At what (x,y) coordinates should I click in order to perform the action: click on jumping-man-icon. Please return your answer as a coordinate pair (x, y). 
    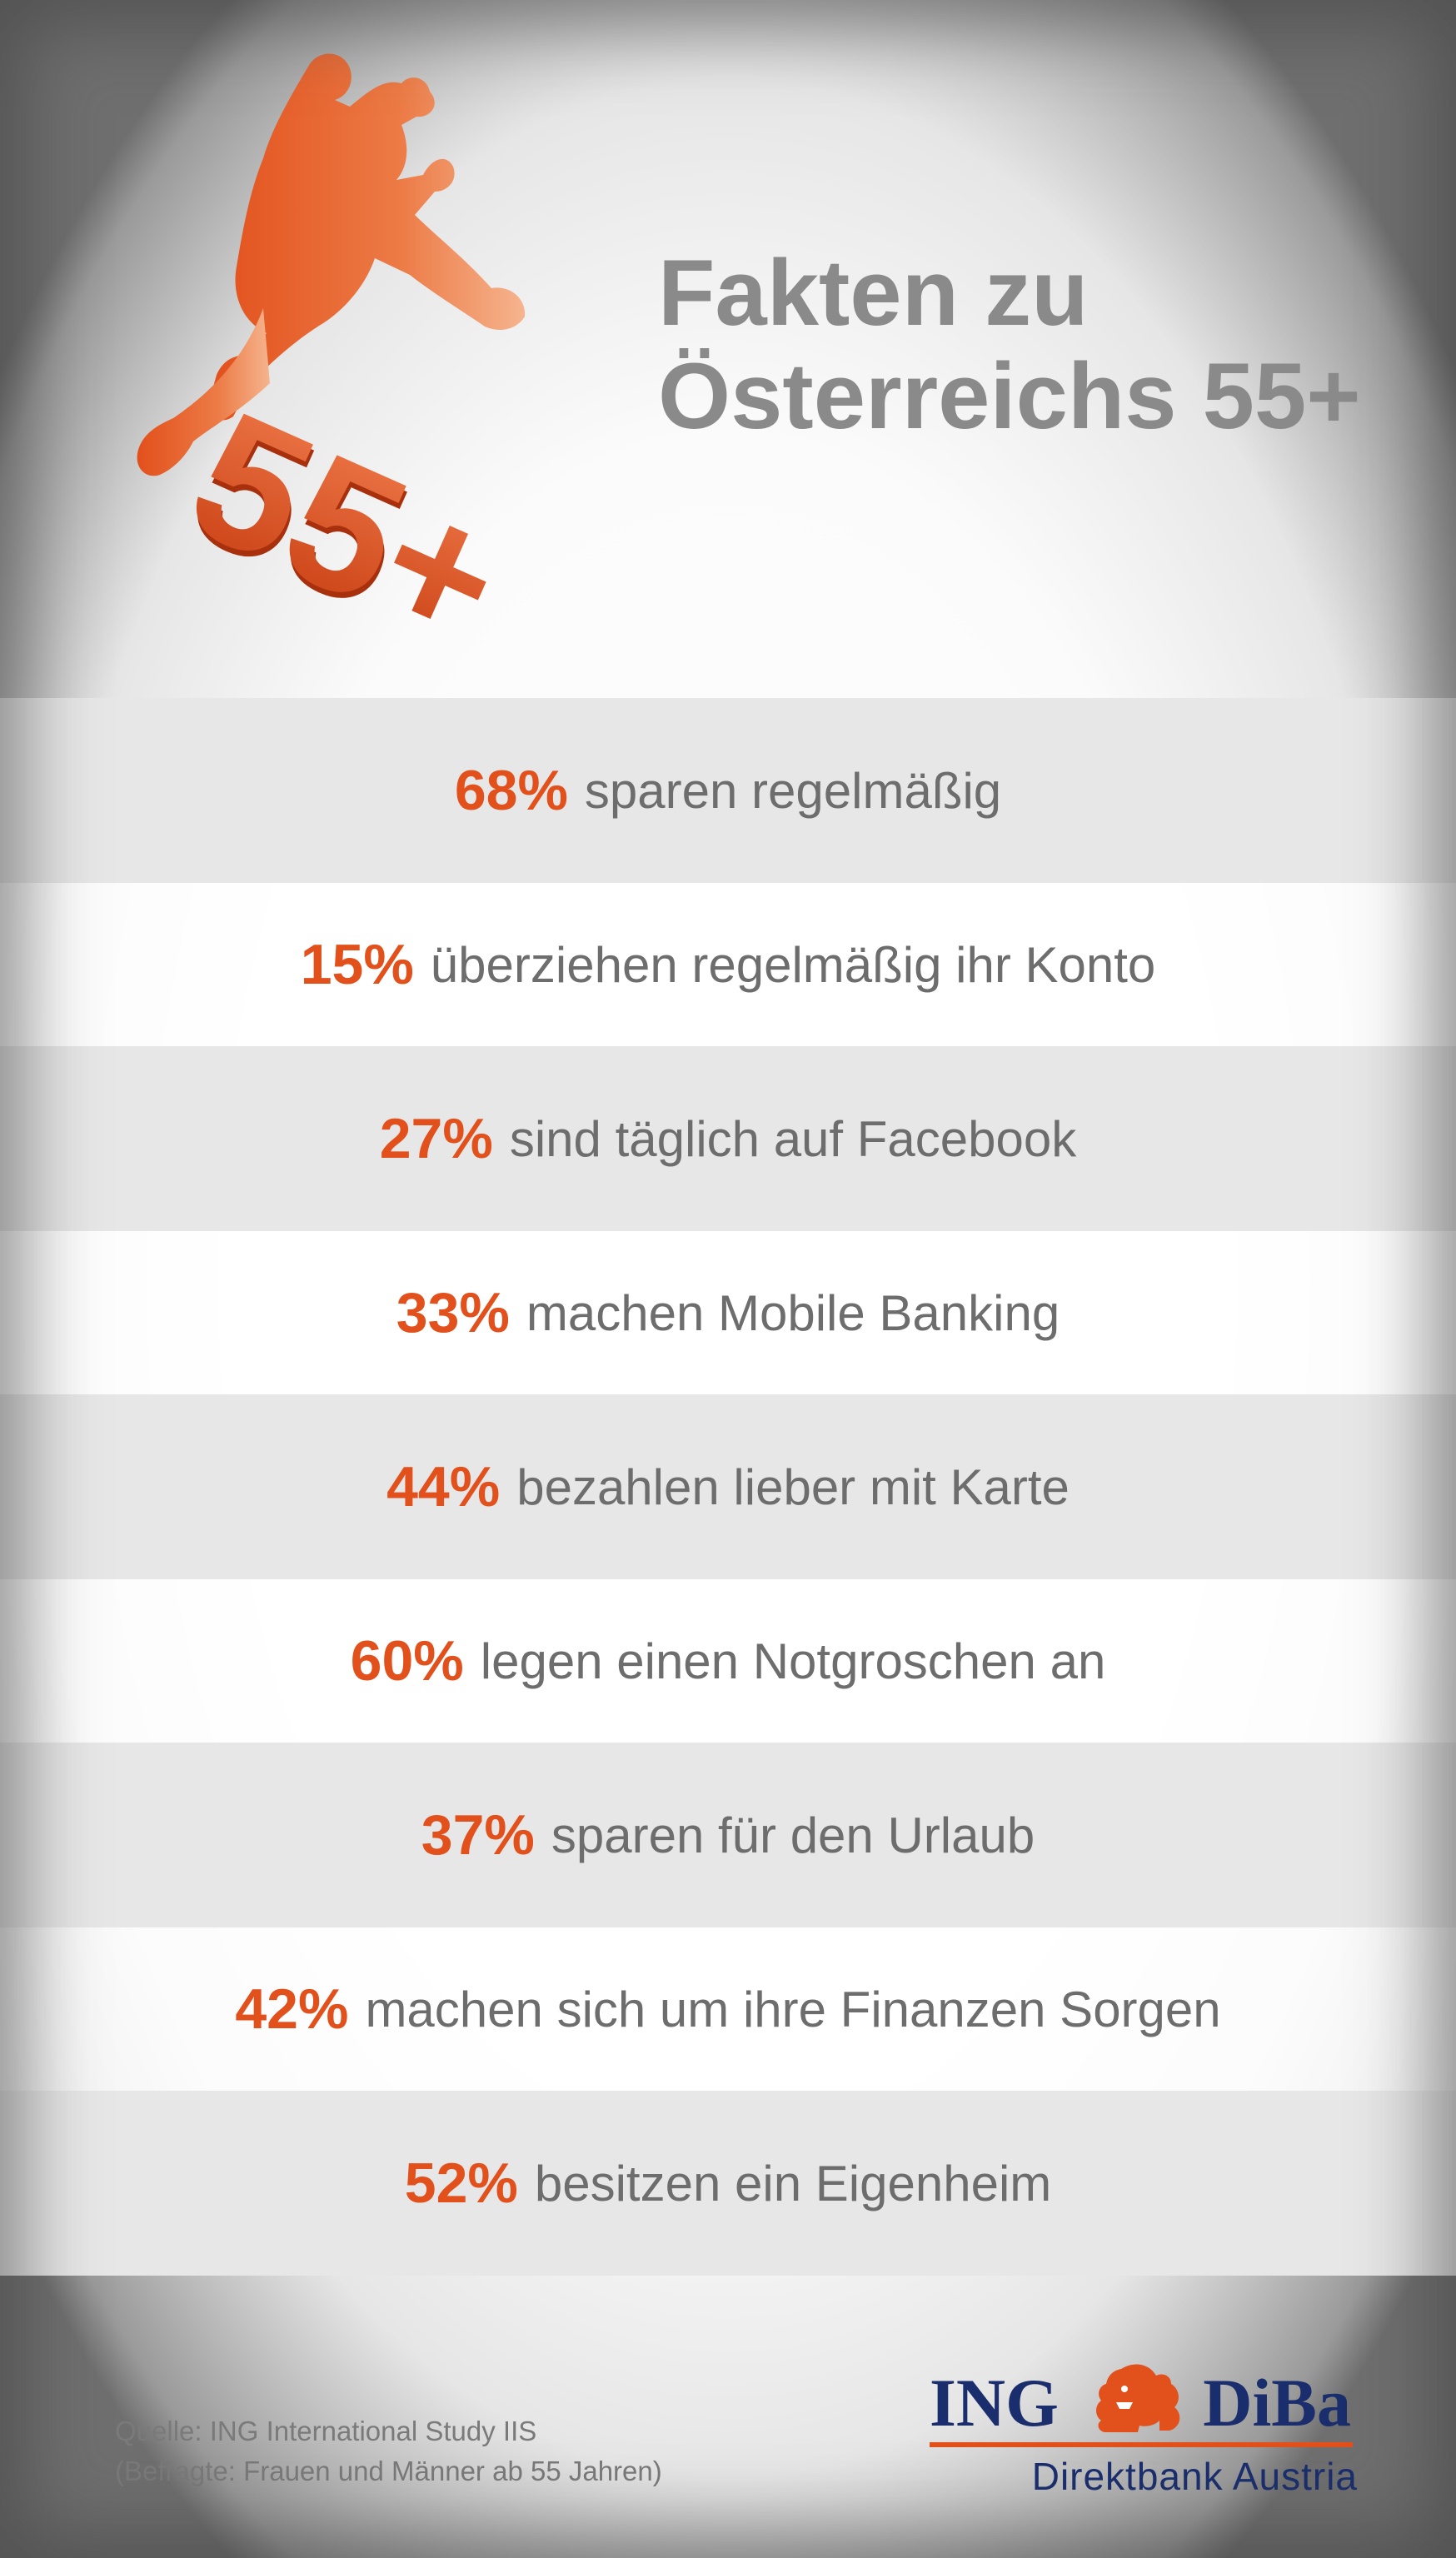
    Looking at the image, I should click on (331, 264).